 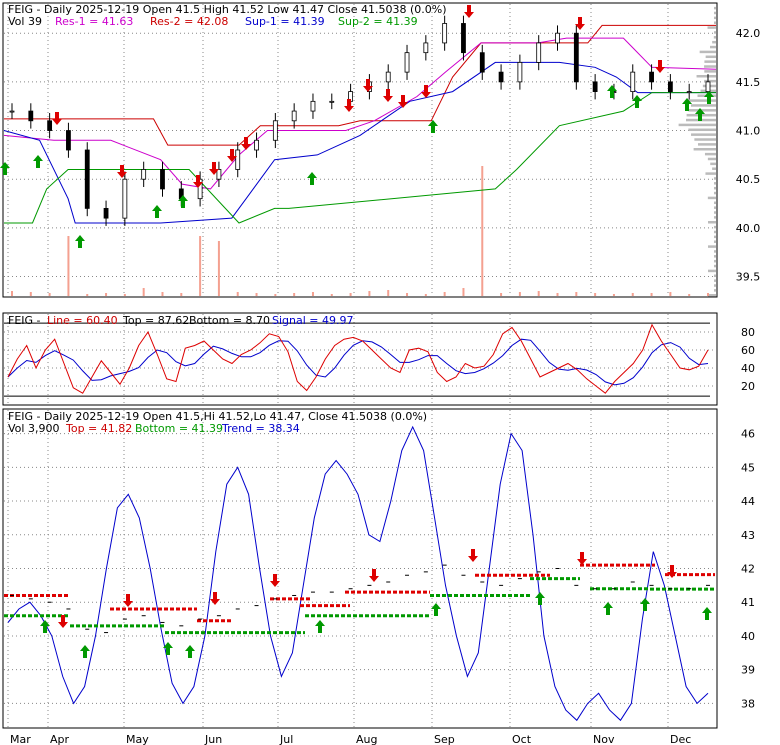 What do you see at coordinates (213, 739) in the screenshot?
I see `x-tick-label: Jun` at bounding box center [213, 739].